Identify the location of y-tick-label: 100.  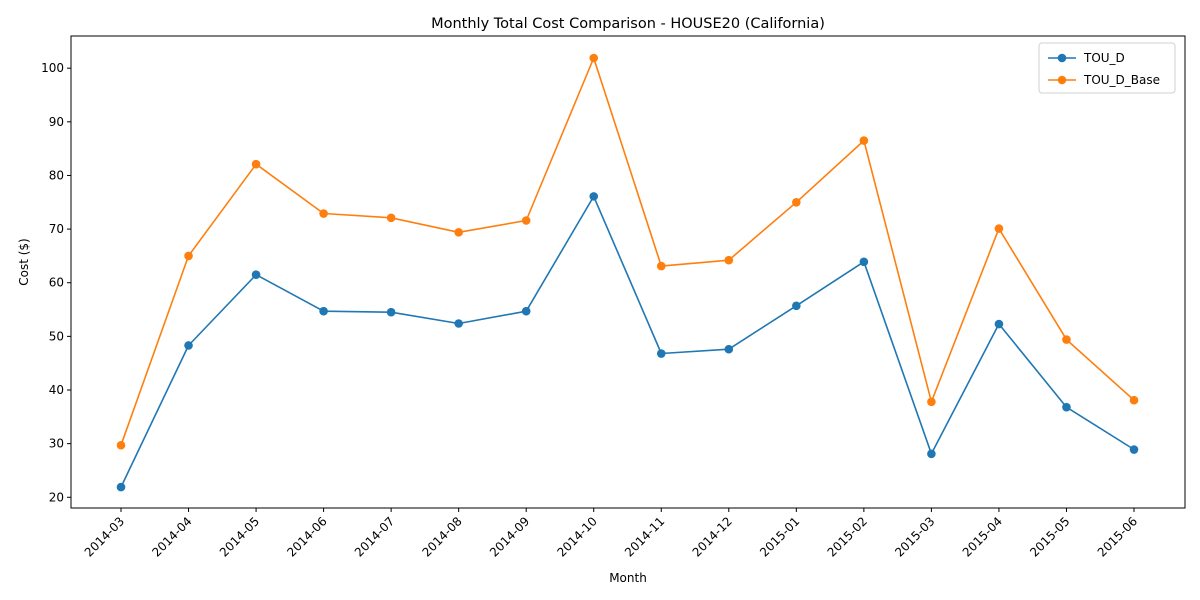
(52, 68).